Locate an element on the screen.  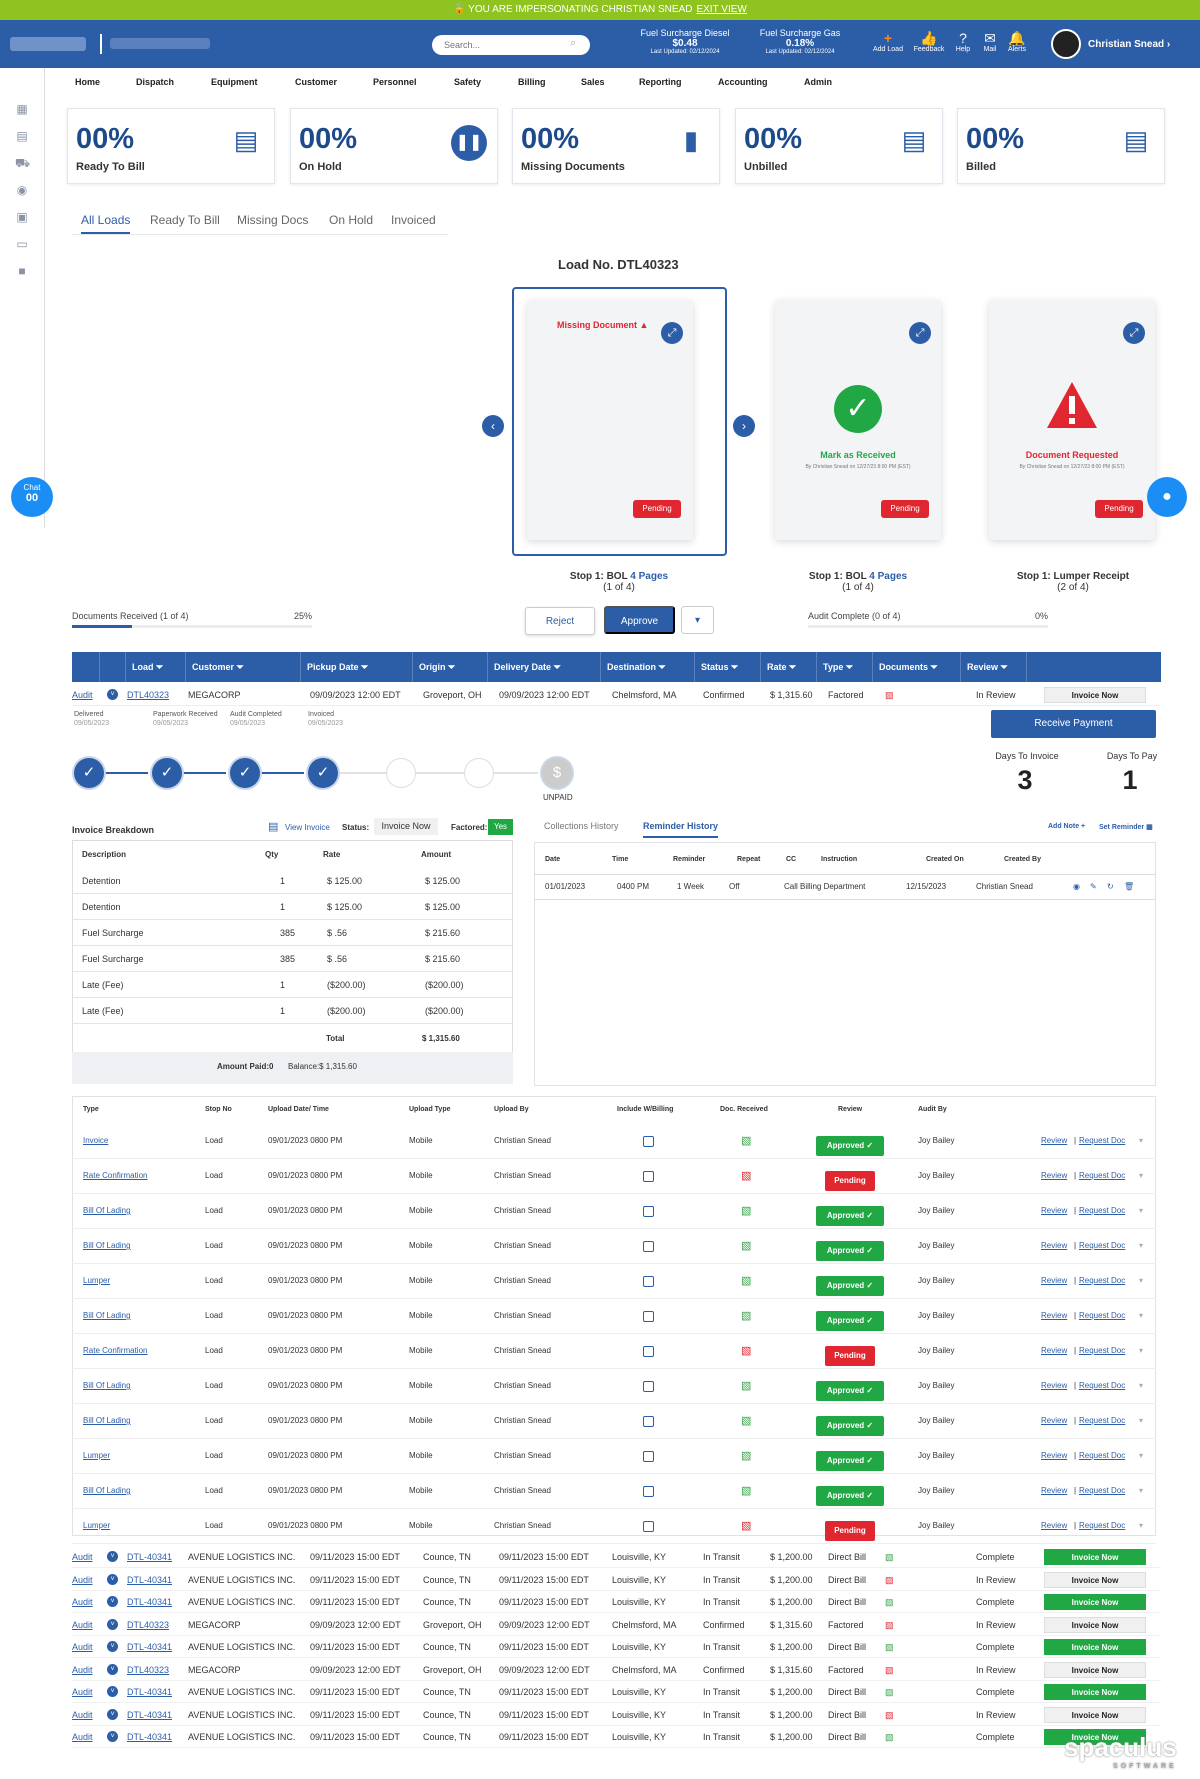
tab-ready-to-bill: Ready To Bill is located at coordinates (185, 220).